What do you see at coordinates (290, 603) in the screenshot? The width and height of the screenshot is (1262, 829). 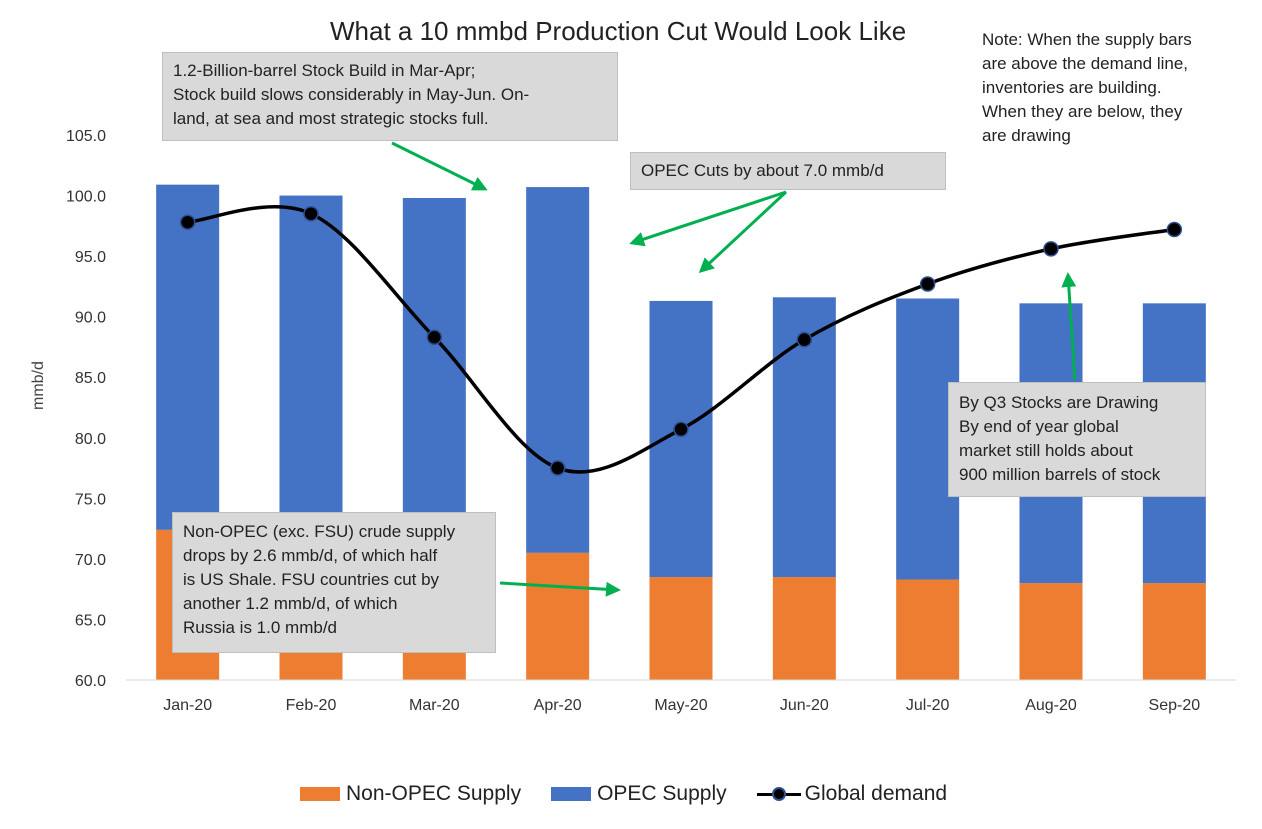 I see `callout-line: another 1.2 mmb/d, of which` at bounding box center [290, 603].